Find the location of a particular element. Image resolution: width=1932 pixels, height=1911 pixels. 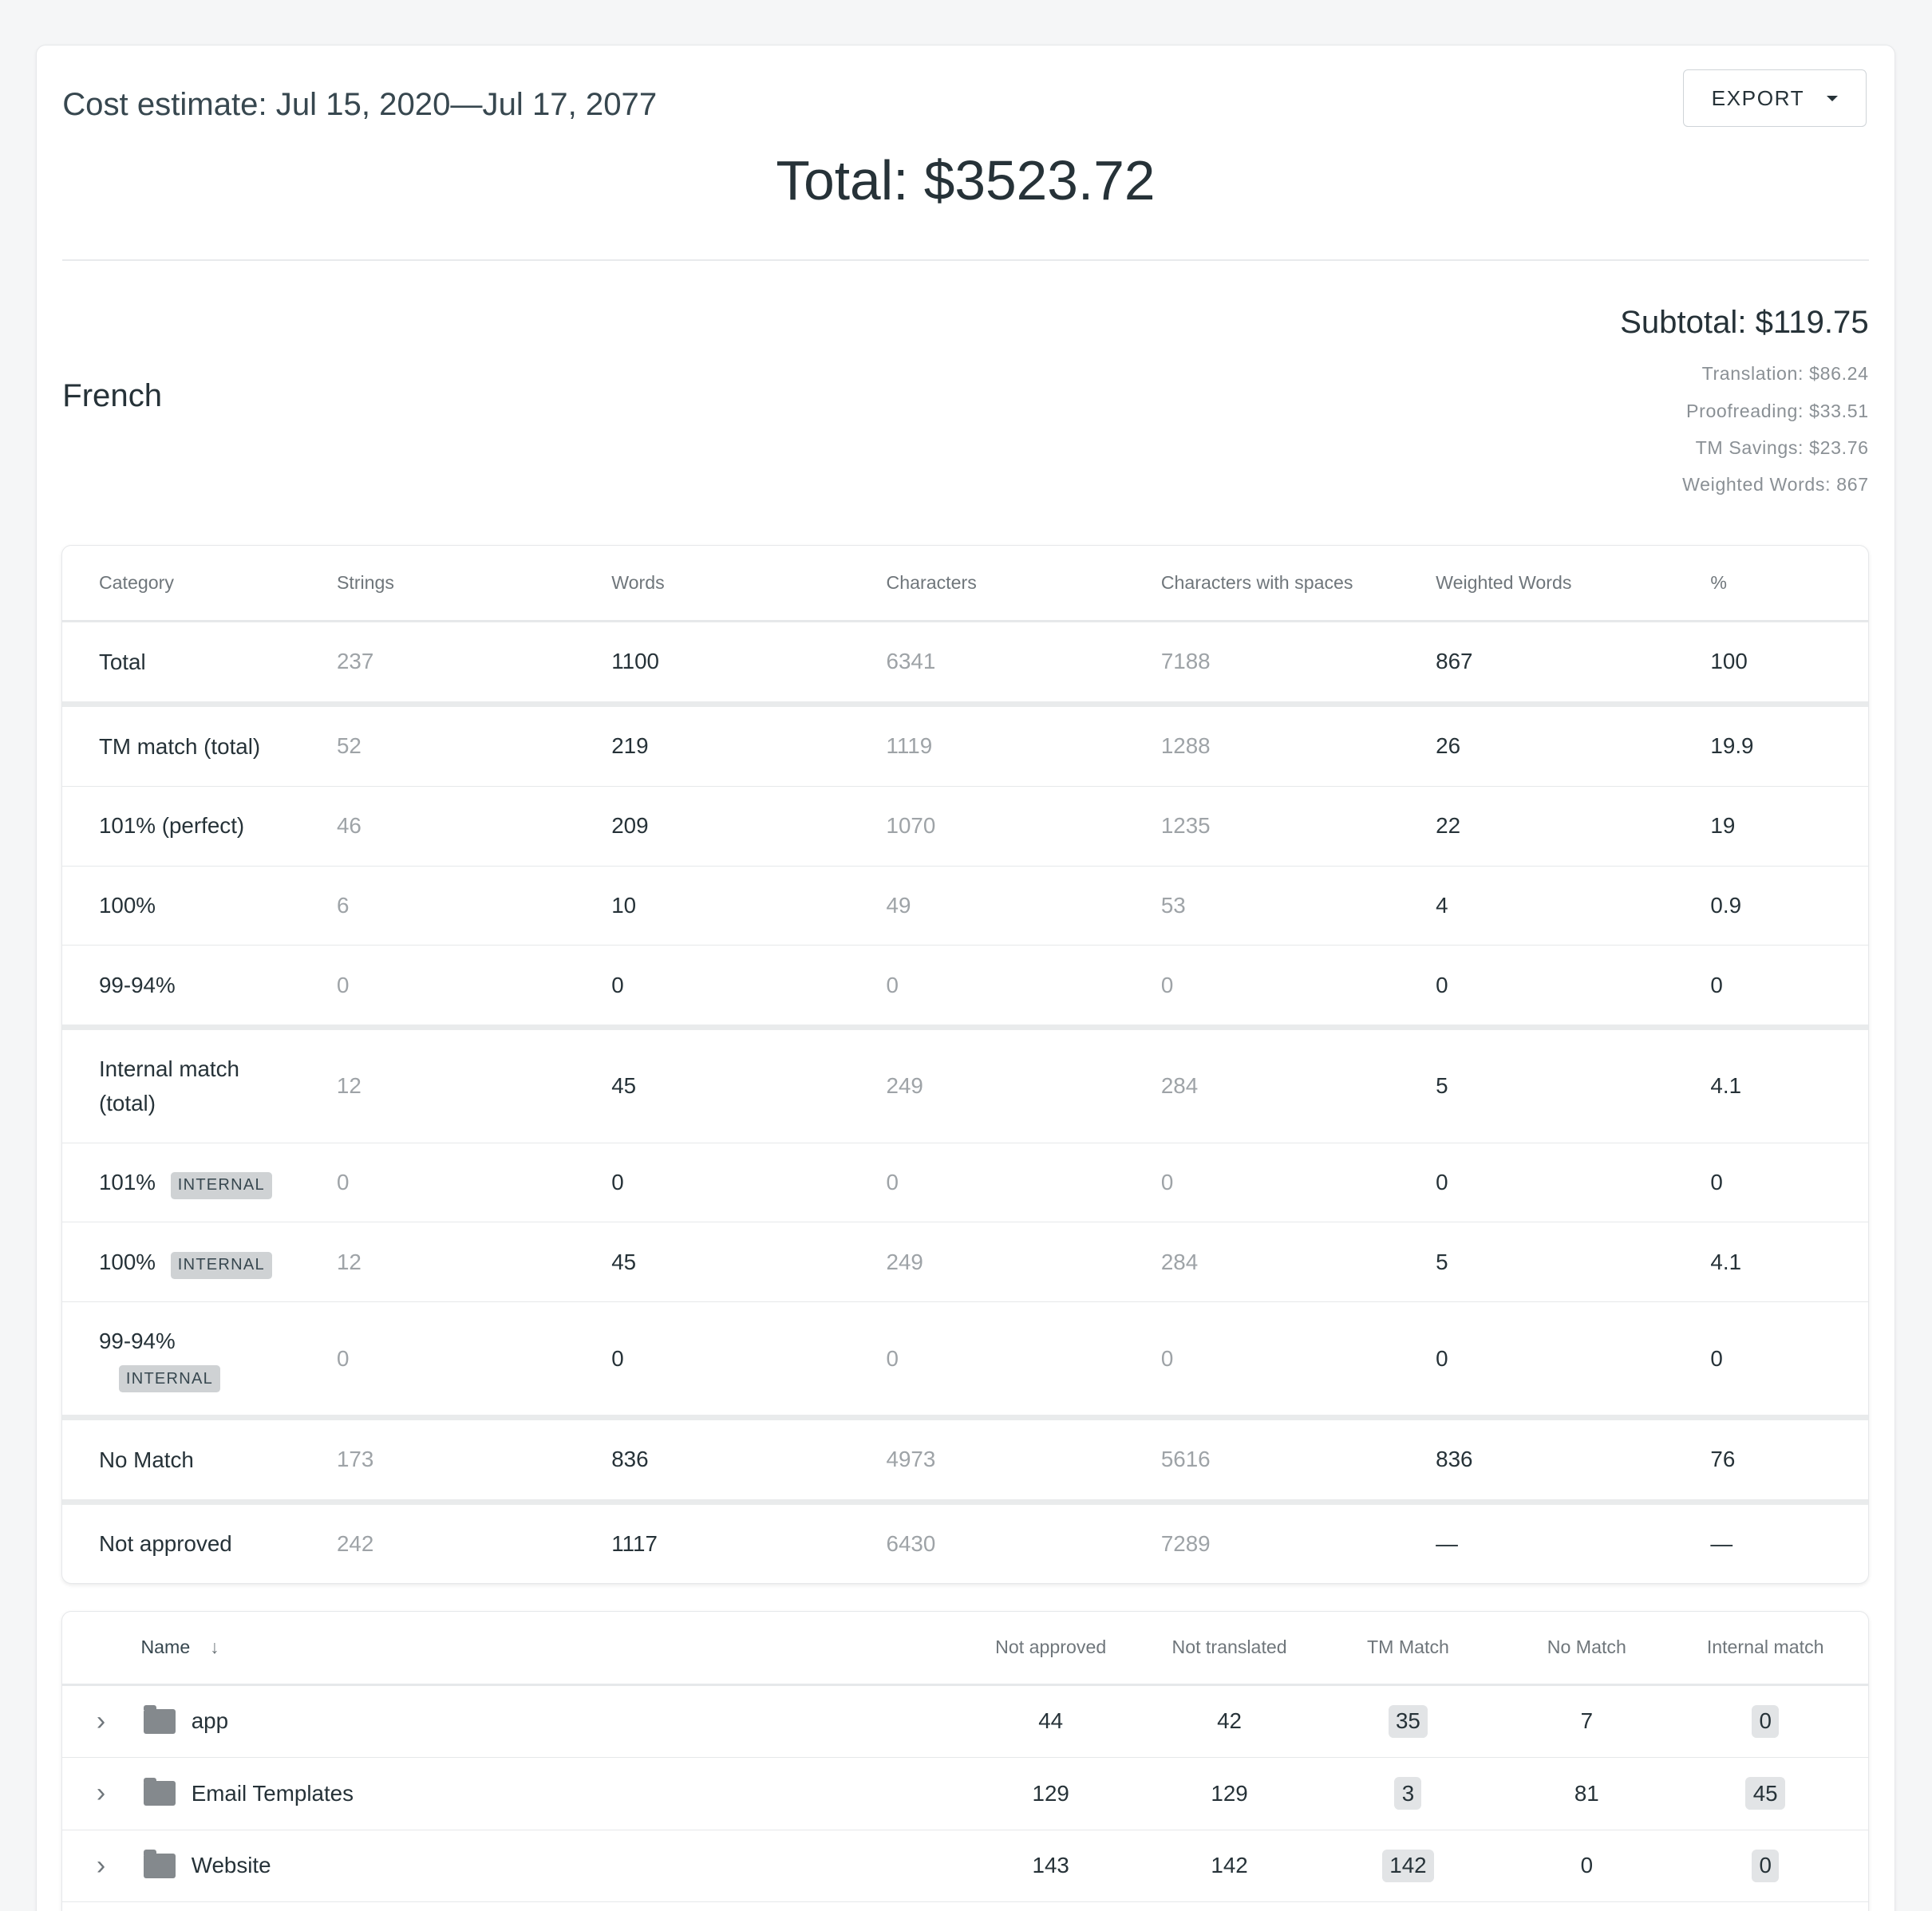

name-cell: › app is located at coordinates (512, 1721).